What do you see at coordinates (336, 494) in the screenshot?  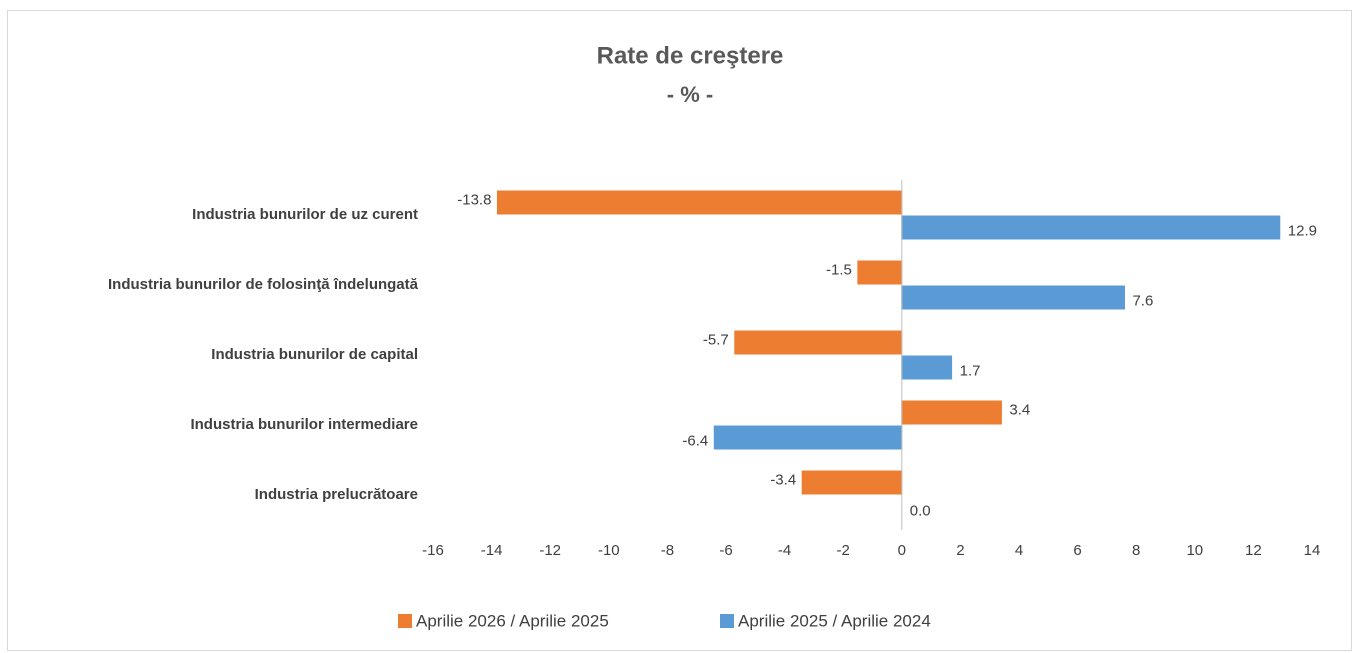 I see `category-label: Industria prelucrătoare` at bounding box center [336, 494].